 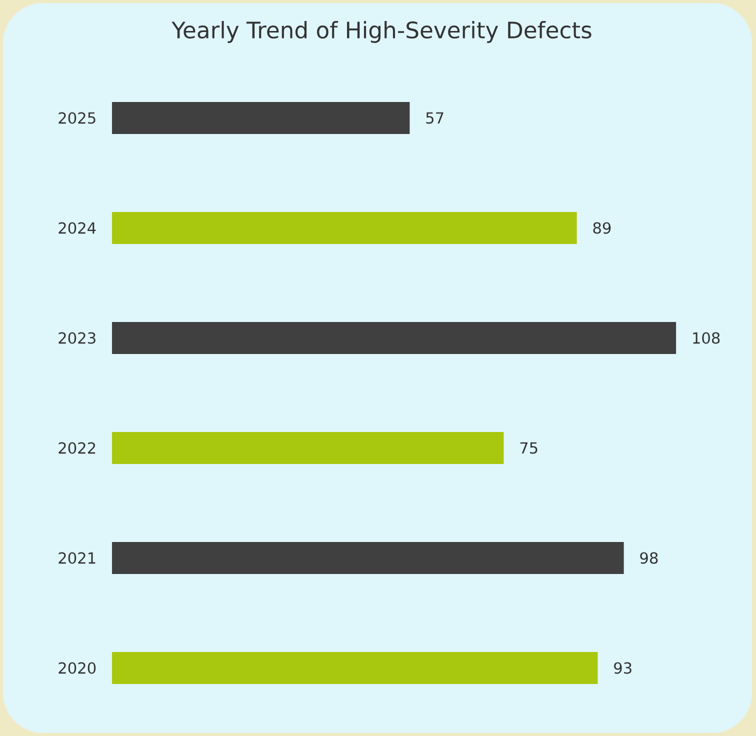 What do you see at coordinates (77, 668) in the screenshot?
I see `y-tick-label: 2020` at bounding box center [77, 668].